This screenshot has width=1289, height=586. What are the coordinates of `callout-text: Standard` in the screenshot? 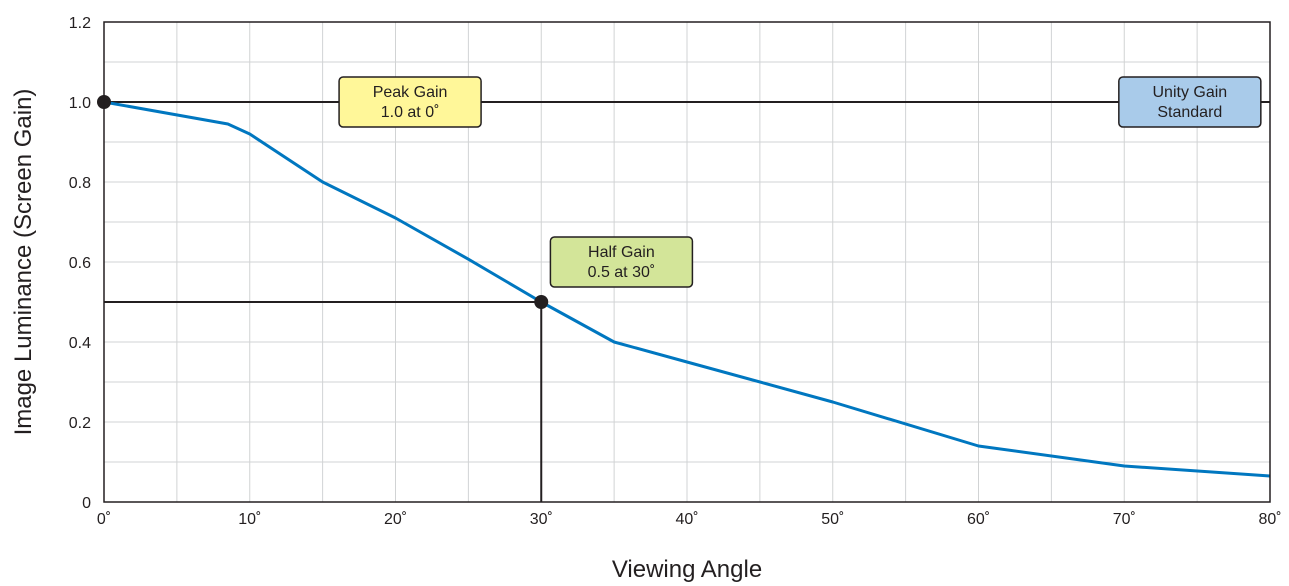 It's located at (1189, 112).